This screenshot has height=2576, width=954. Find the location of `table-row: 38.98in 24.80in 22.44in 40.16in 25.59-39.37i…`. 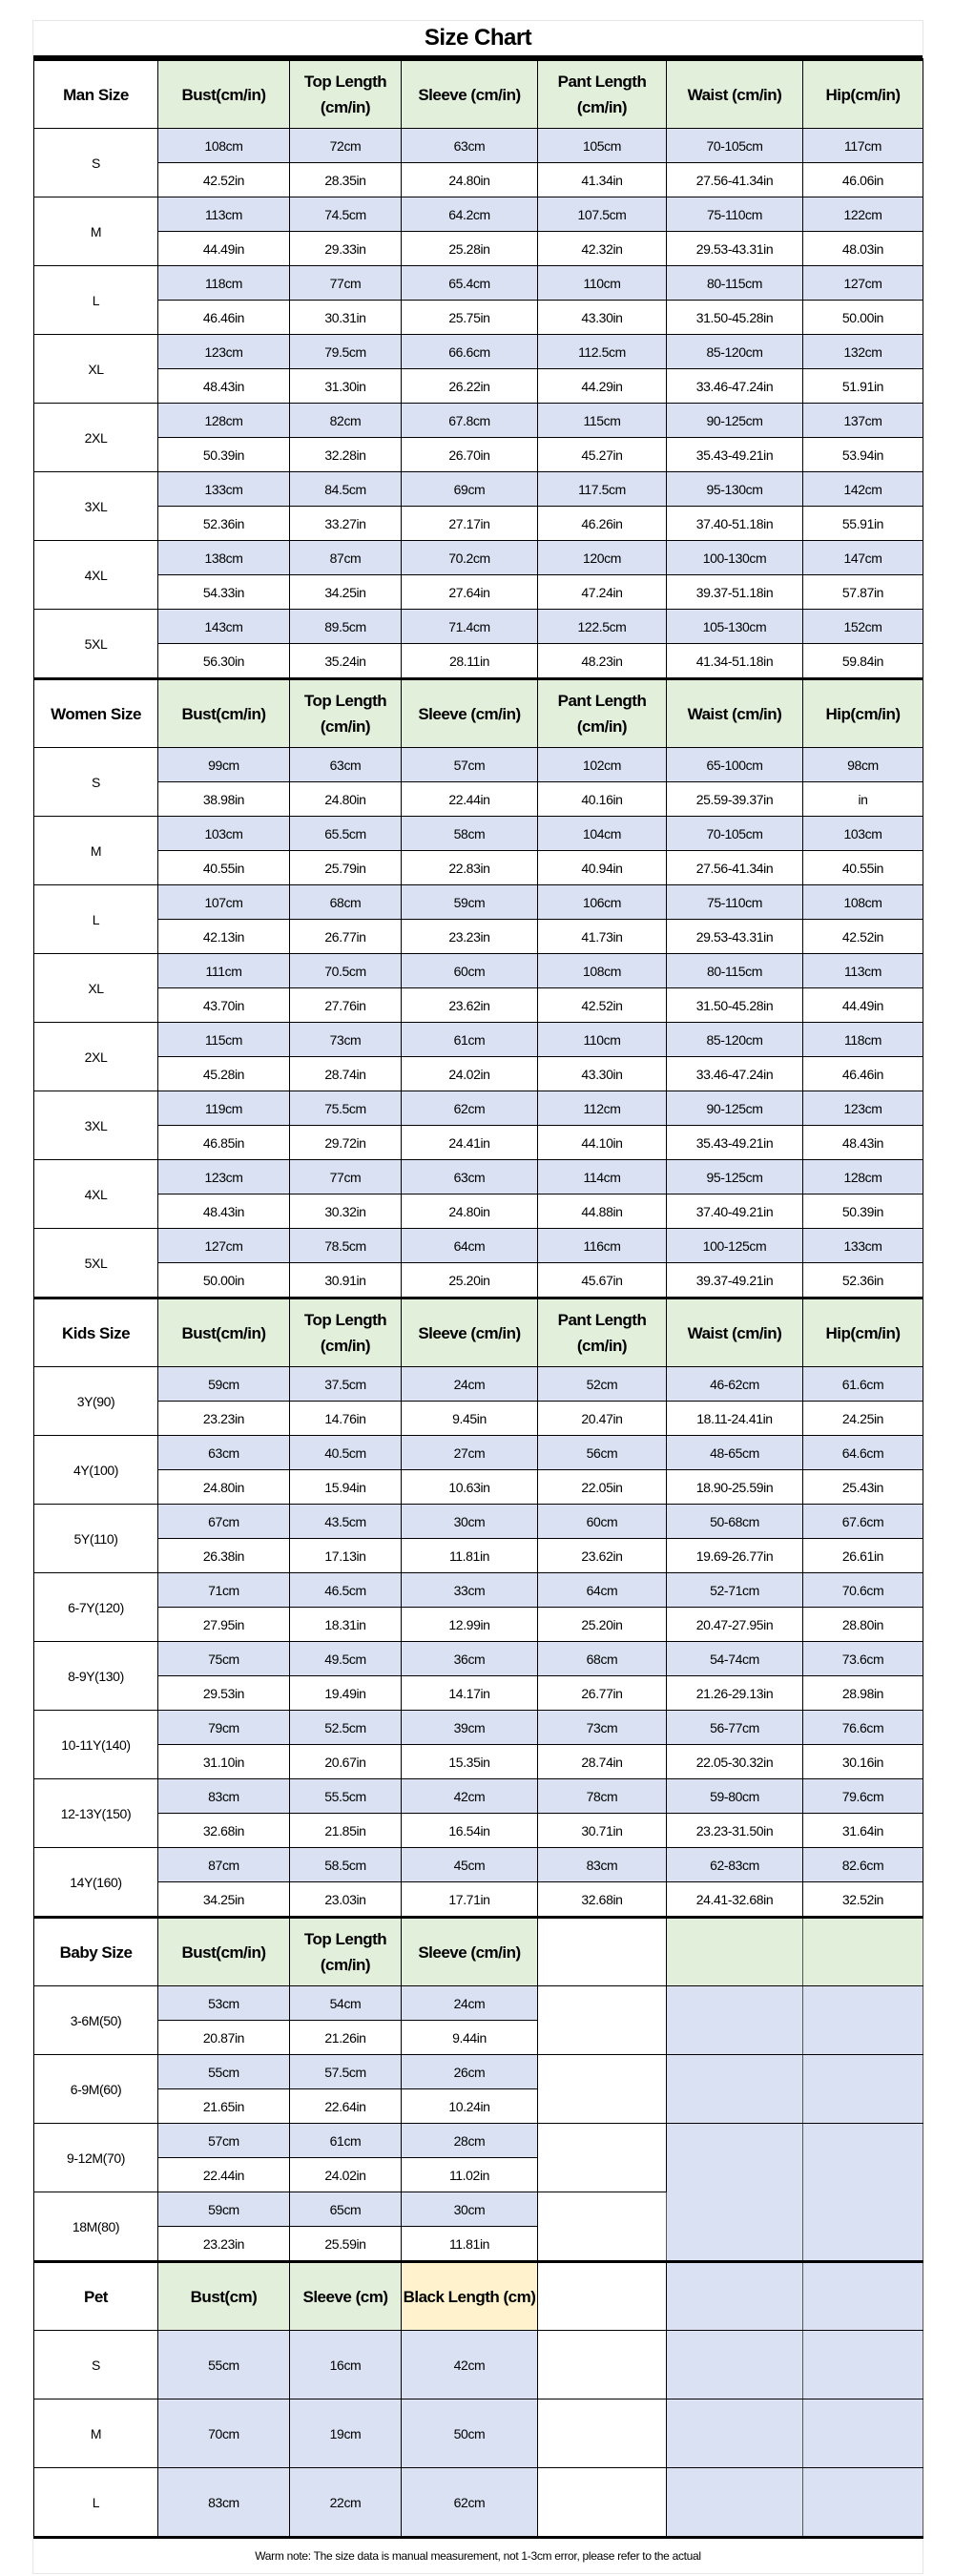

table-row: 38.98in 24.80in 22.44in 40.16in 25.59-39.37i… is located at coordinates (478, 799).